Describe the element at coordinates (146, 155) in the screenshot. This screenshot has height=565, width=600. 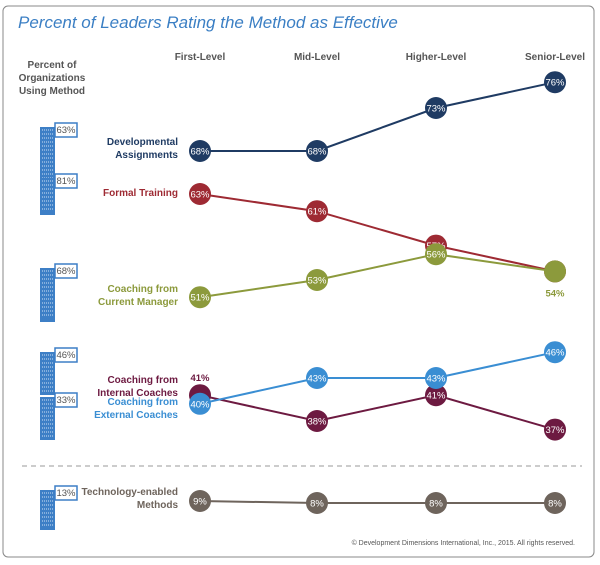
I see `series-label: Assignments` at that location.